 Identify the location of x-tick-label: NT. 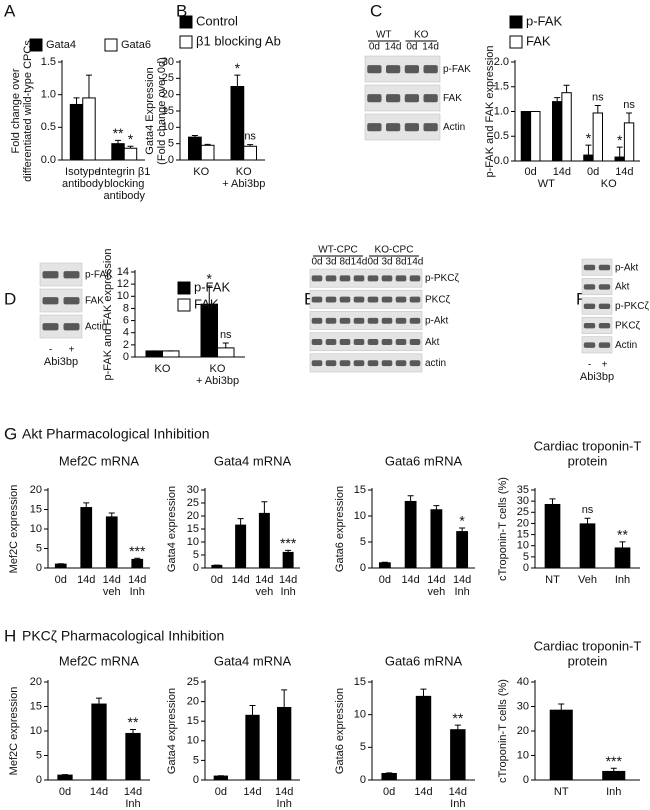
(561, 792).